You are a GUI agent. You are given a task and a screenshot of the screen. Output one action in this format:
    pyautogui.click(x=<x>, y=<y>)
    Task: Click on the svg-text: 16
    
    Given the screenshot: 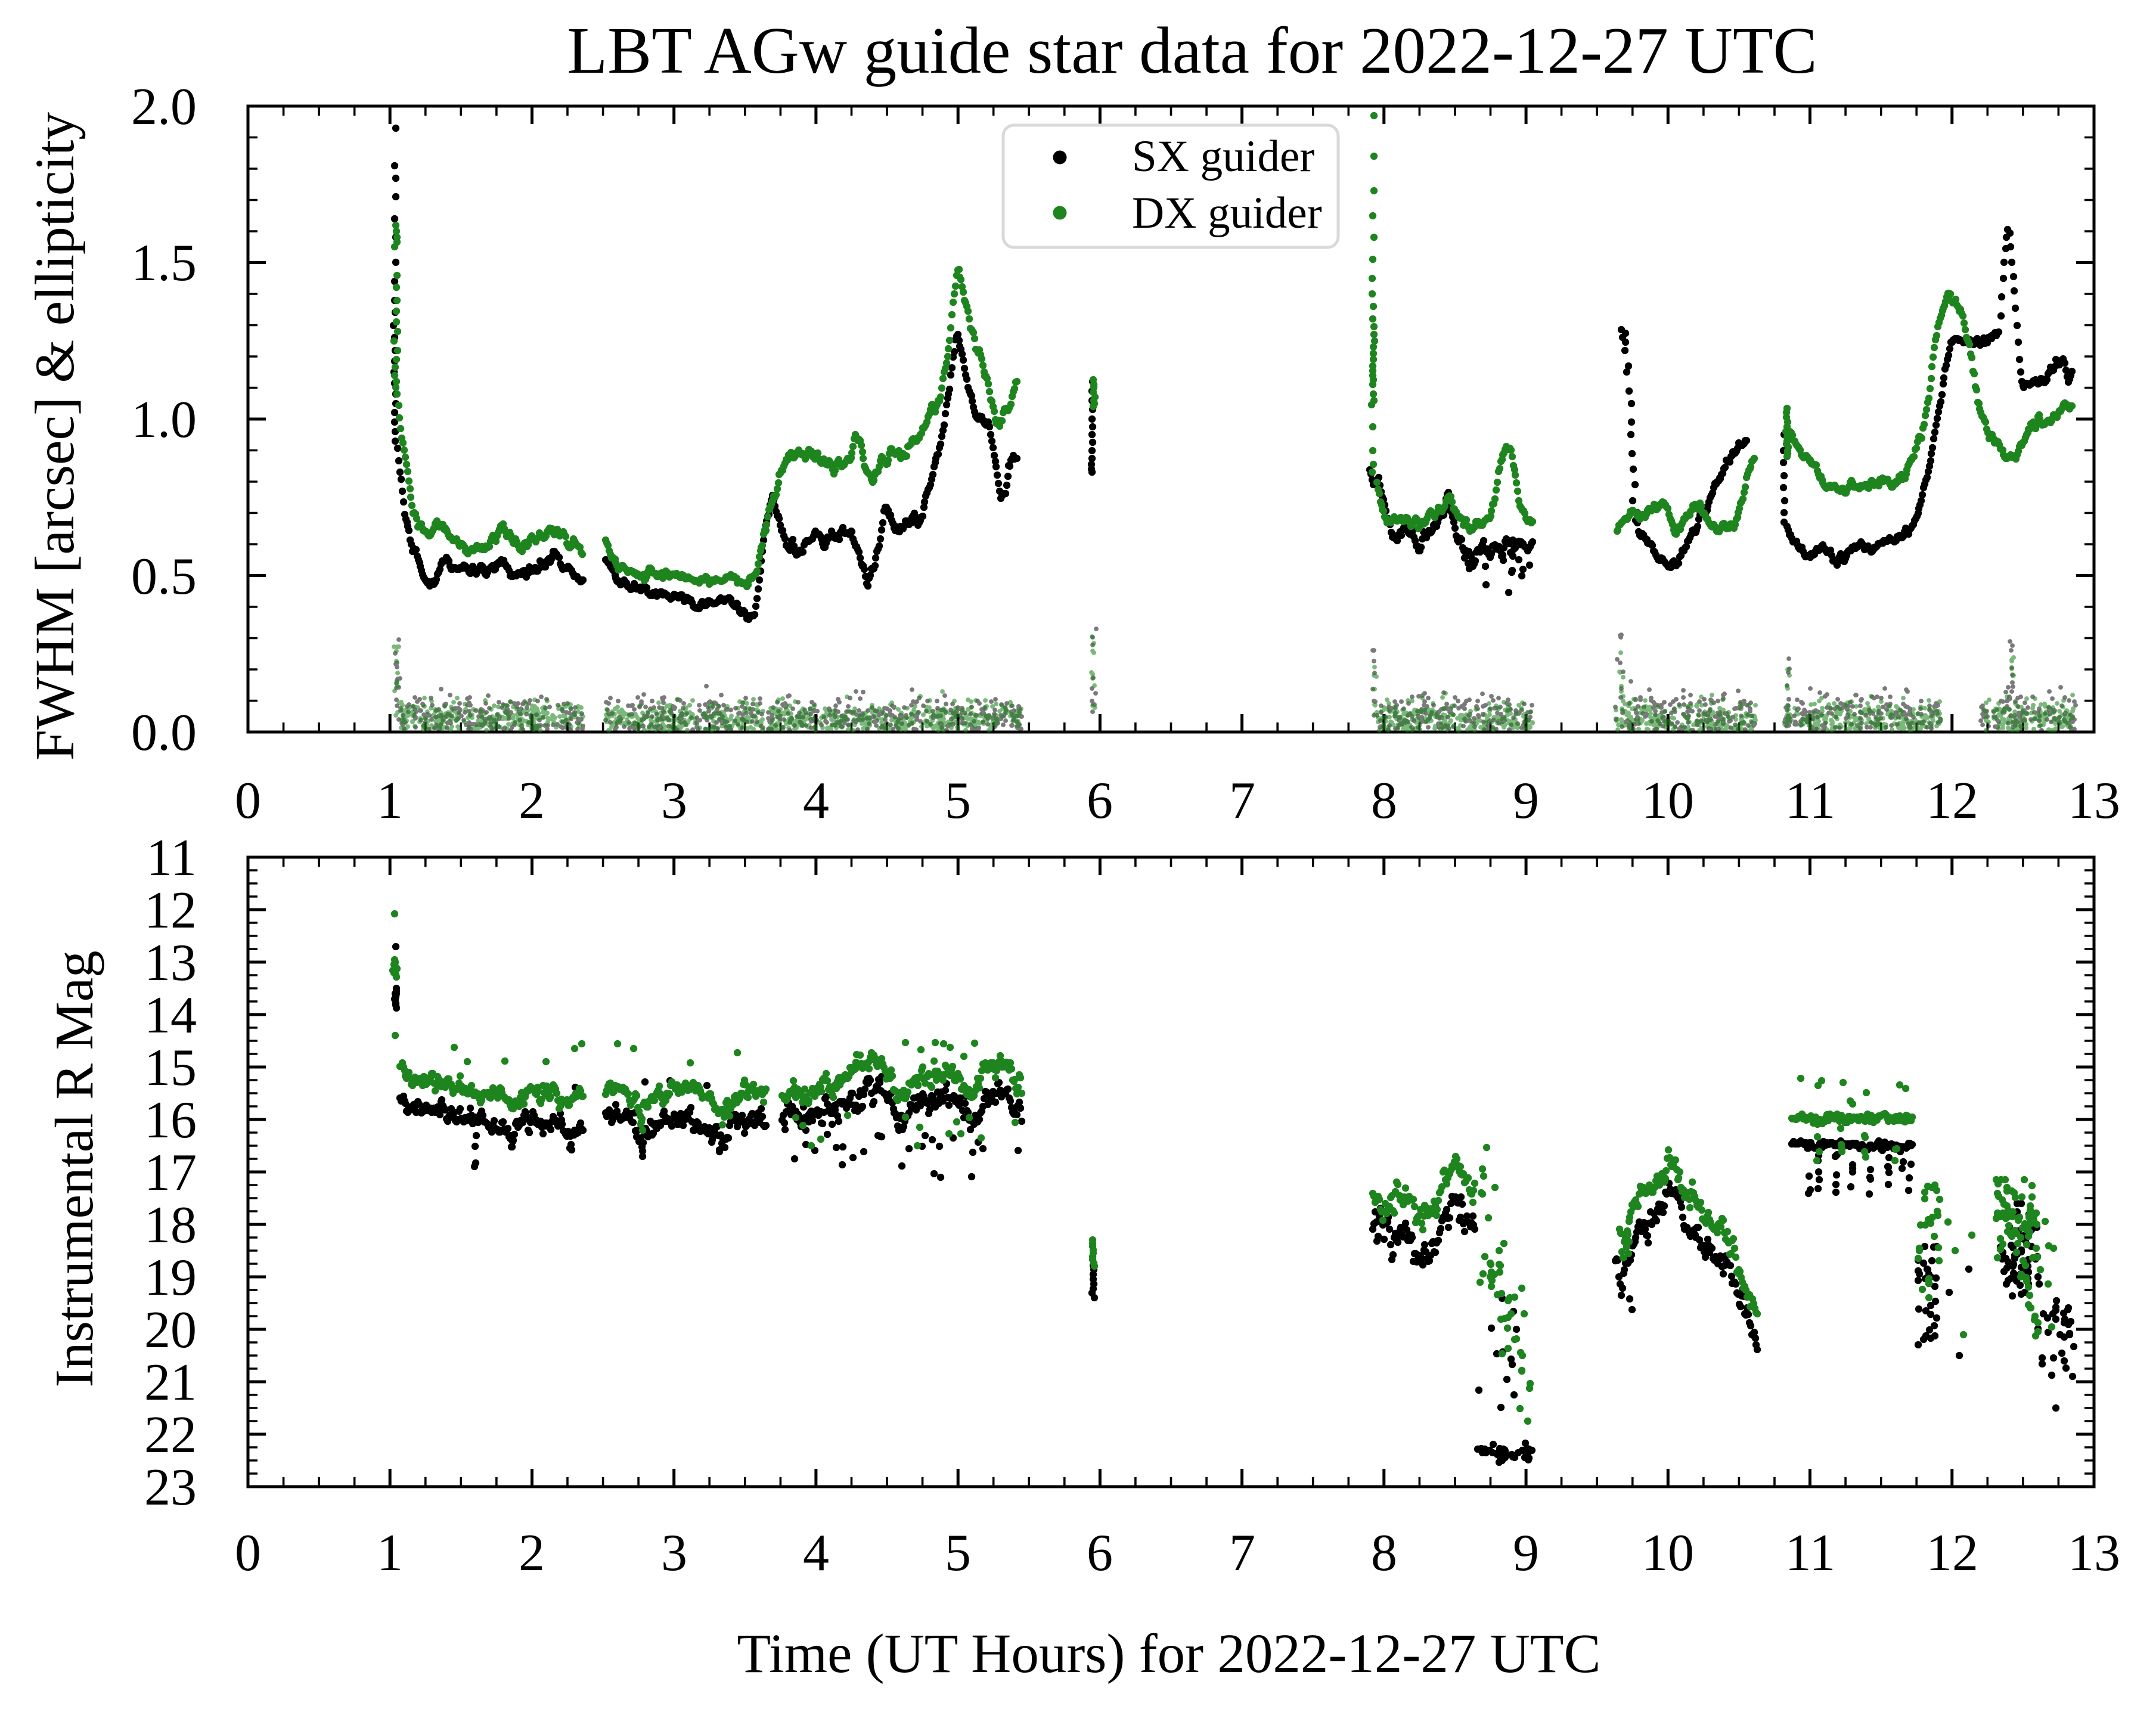 What is the action you would take?
    pyautogui.click(x=170, y=1120)
    